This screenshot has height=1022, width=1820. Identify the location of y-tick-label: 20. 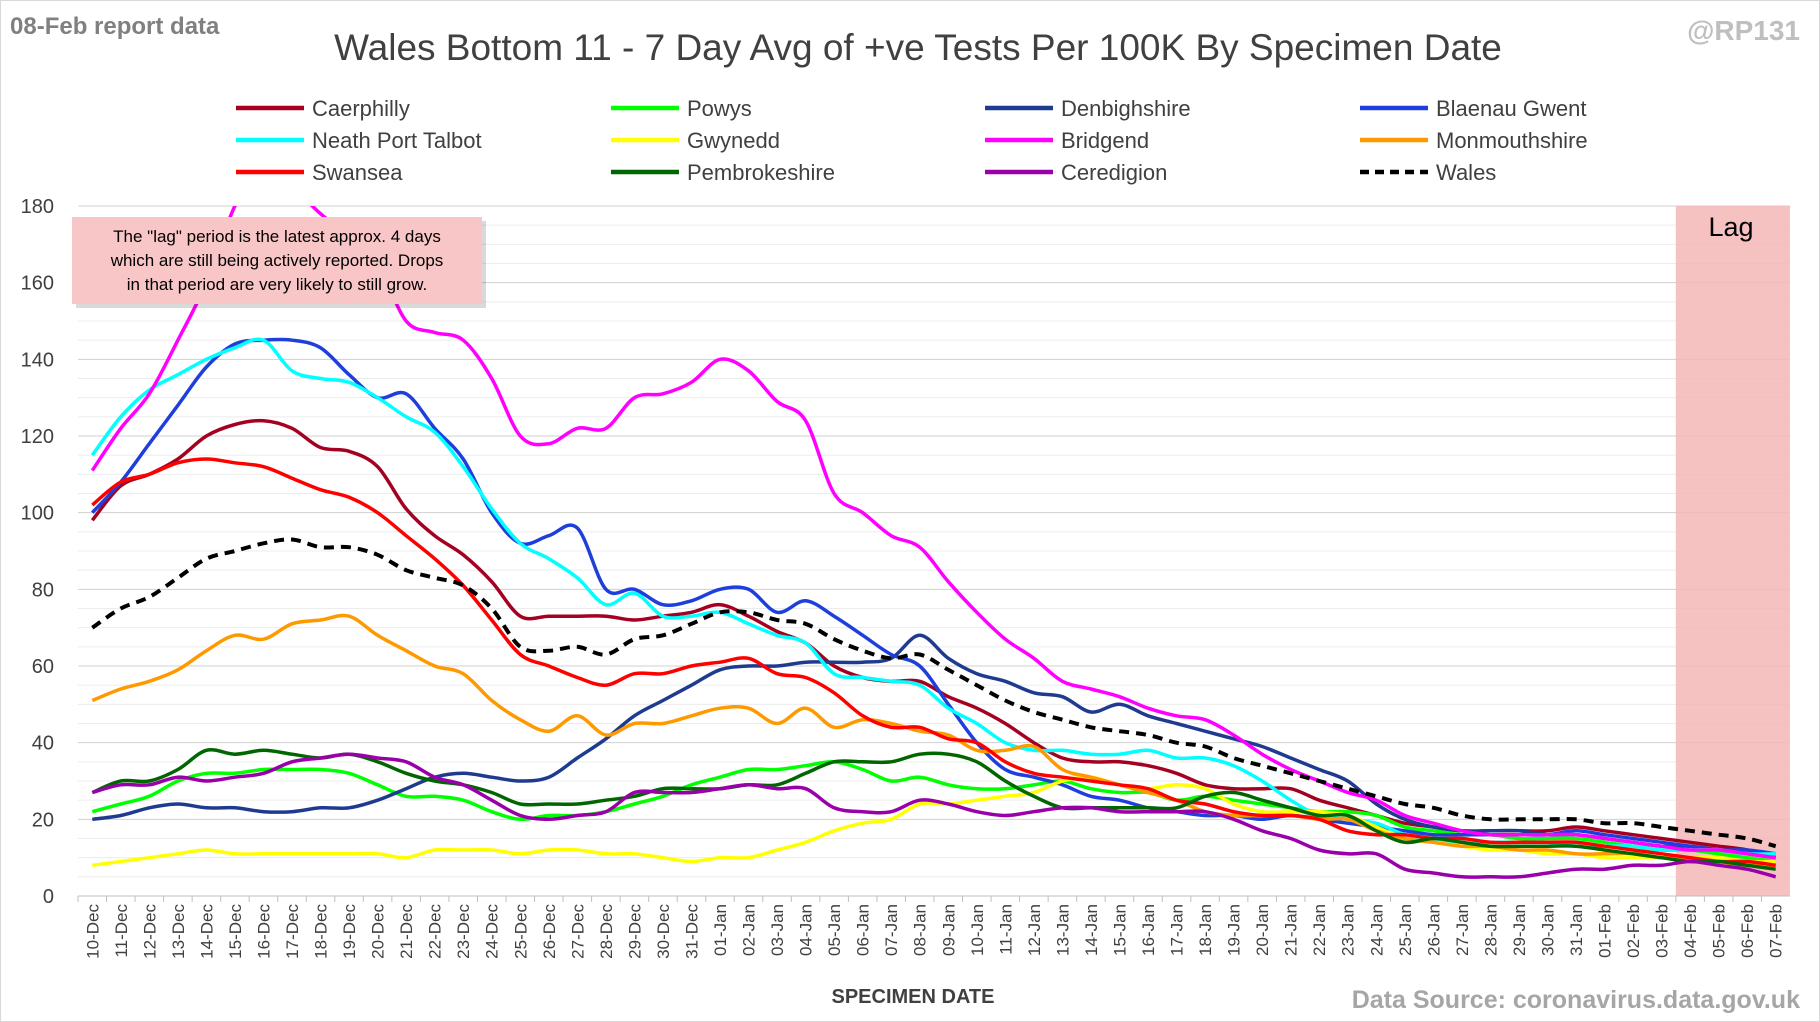
(43, 820).